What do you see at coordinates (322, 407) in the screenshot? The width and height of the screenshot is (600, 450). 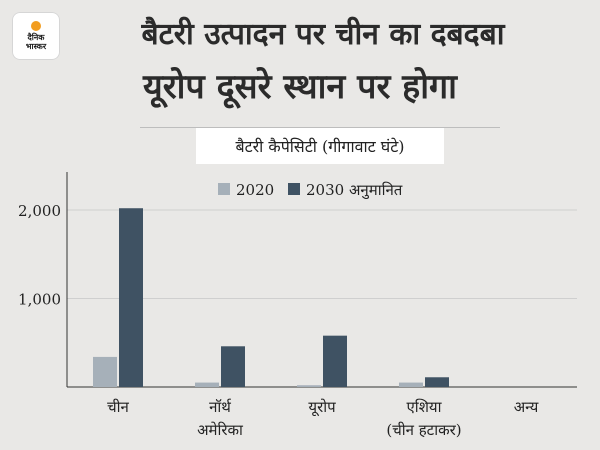 I see `x-tick-label: यूरोप` at bounding box center [322, 407].